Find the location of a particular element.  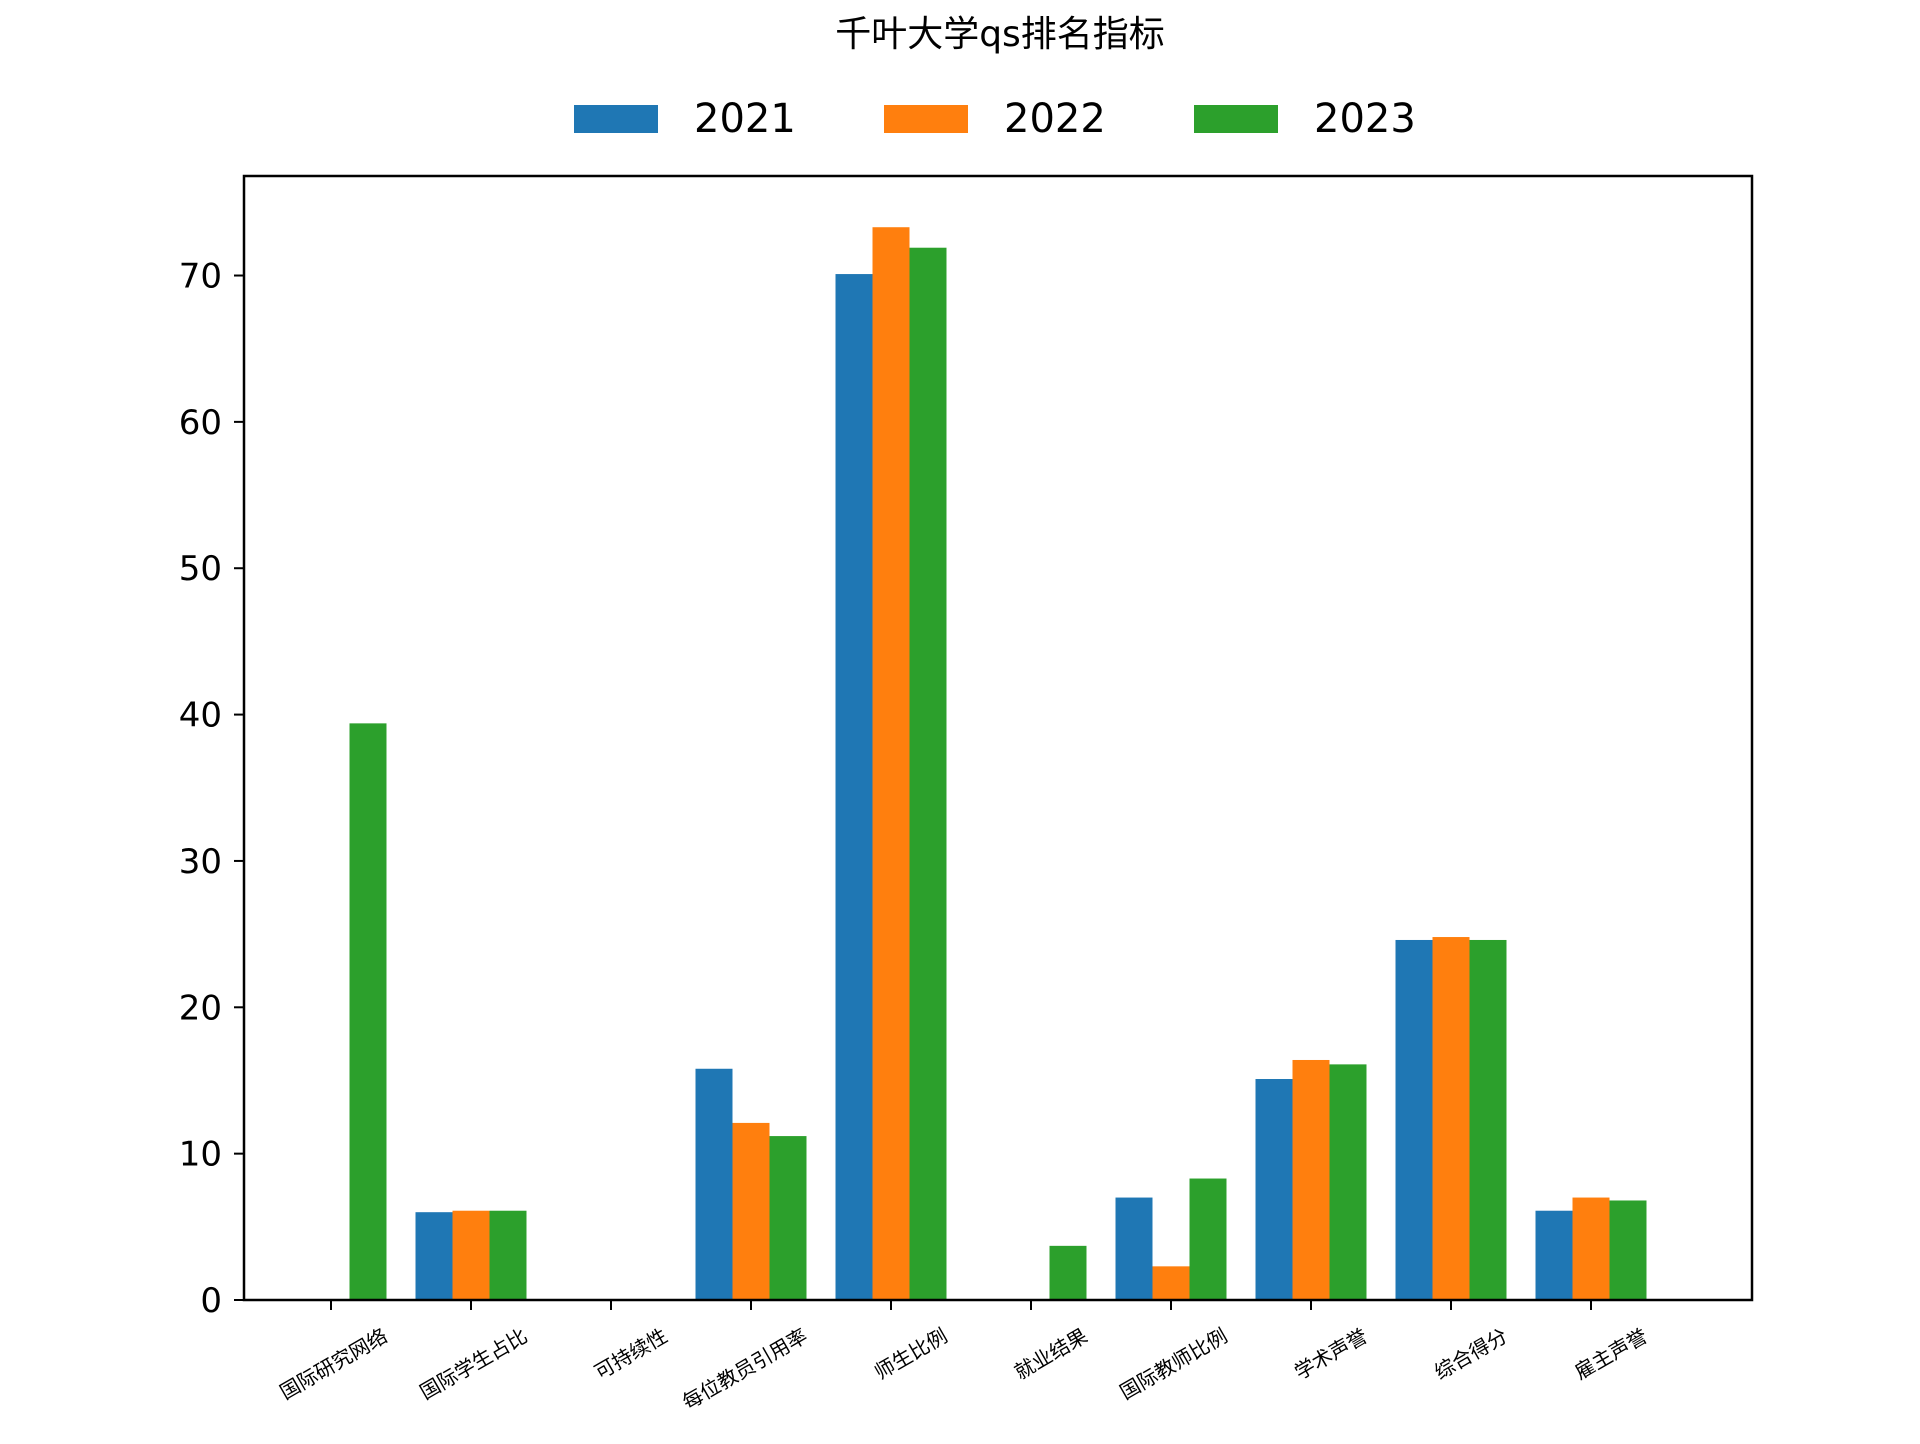

y-tick-label: 50 is located at coordinates (200, 569).